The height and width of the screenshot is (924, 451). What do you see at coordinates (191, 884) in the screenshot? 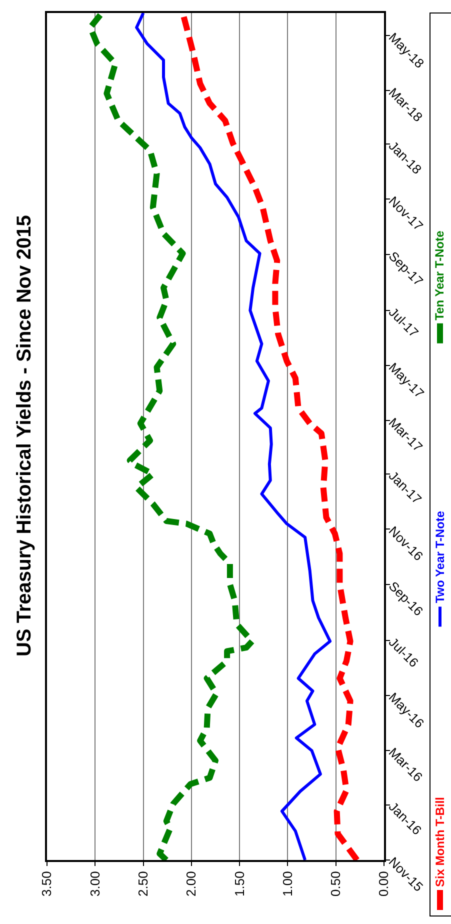
I see `x-tick-label: 2.00` at bounding box center [191, 884].